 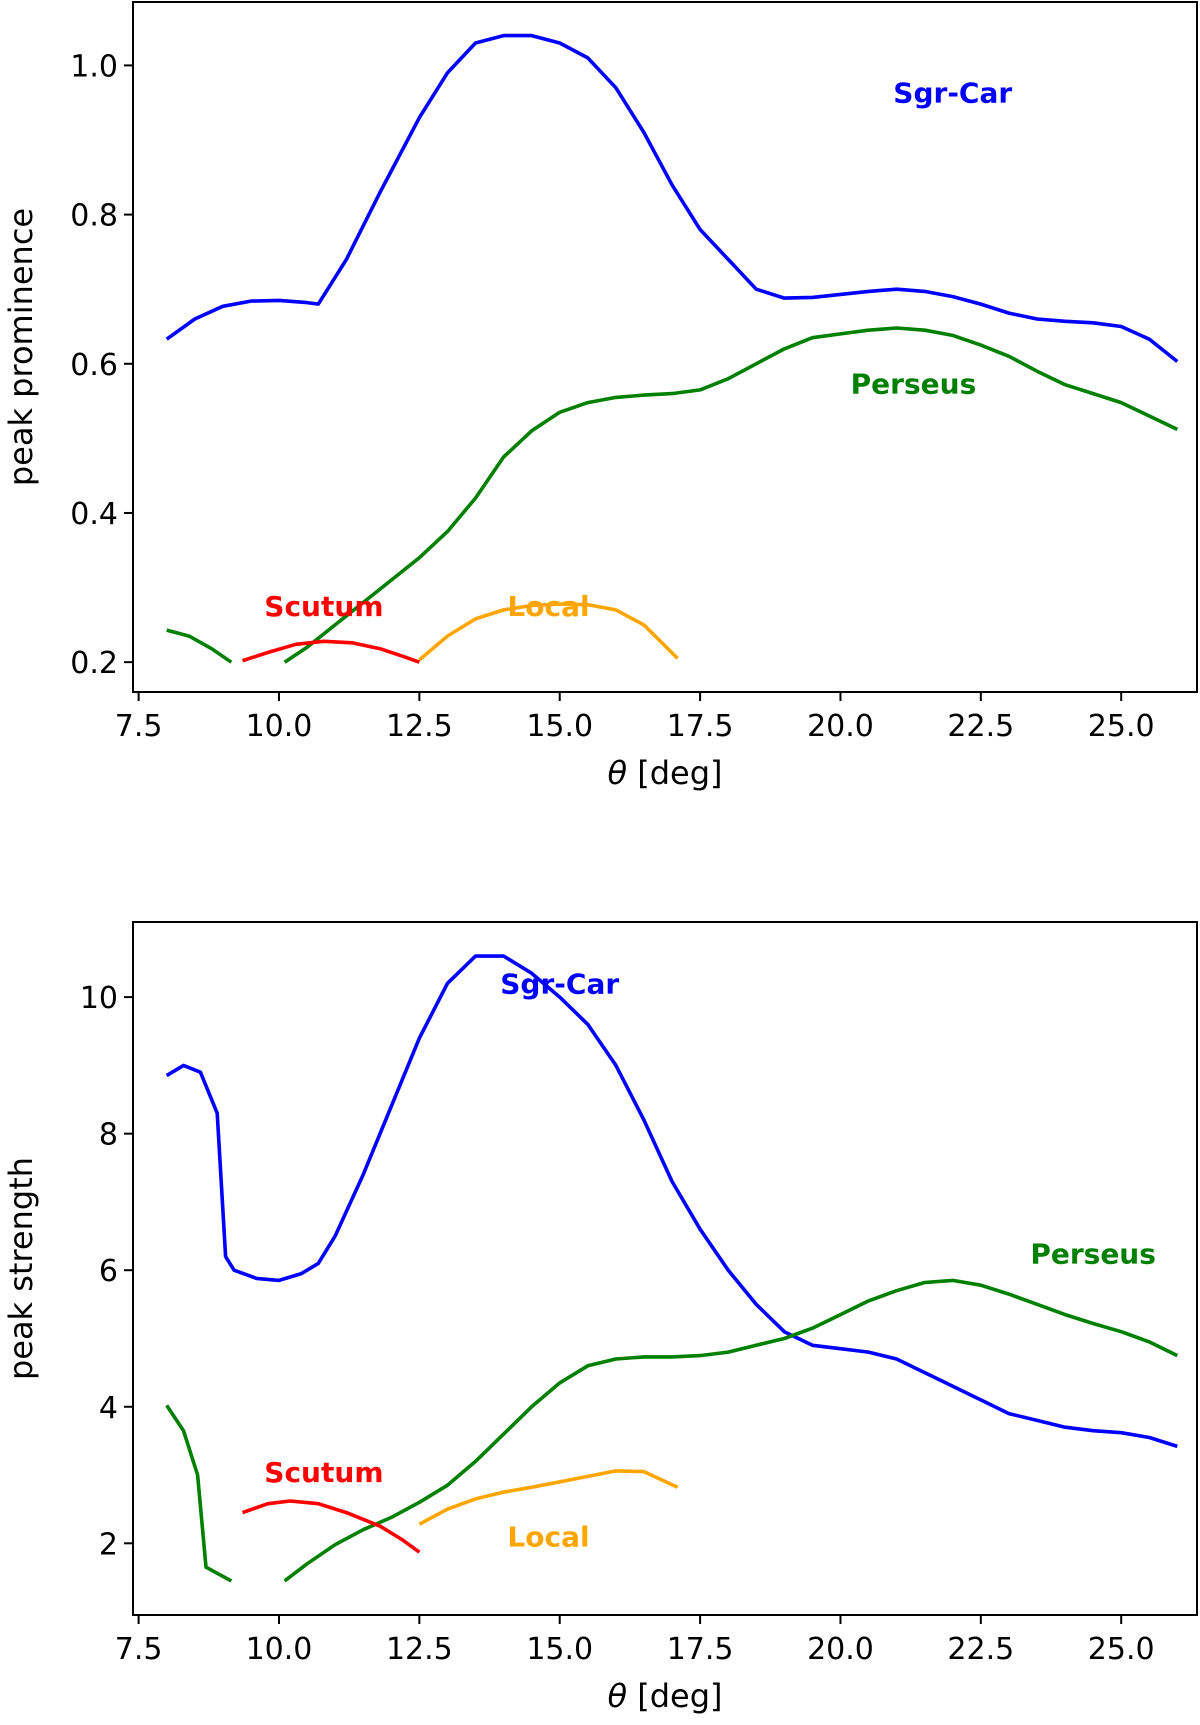 I want to click on y-tick-label: 8, so click(x=108, y=1135).